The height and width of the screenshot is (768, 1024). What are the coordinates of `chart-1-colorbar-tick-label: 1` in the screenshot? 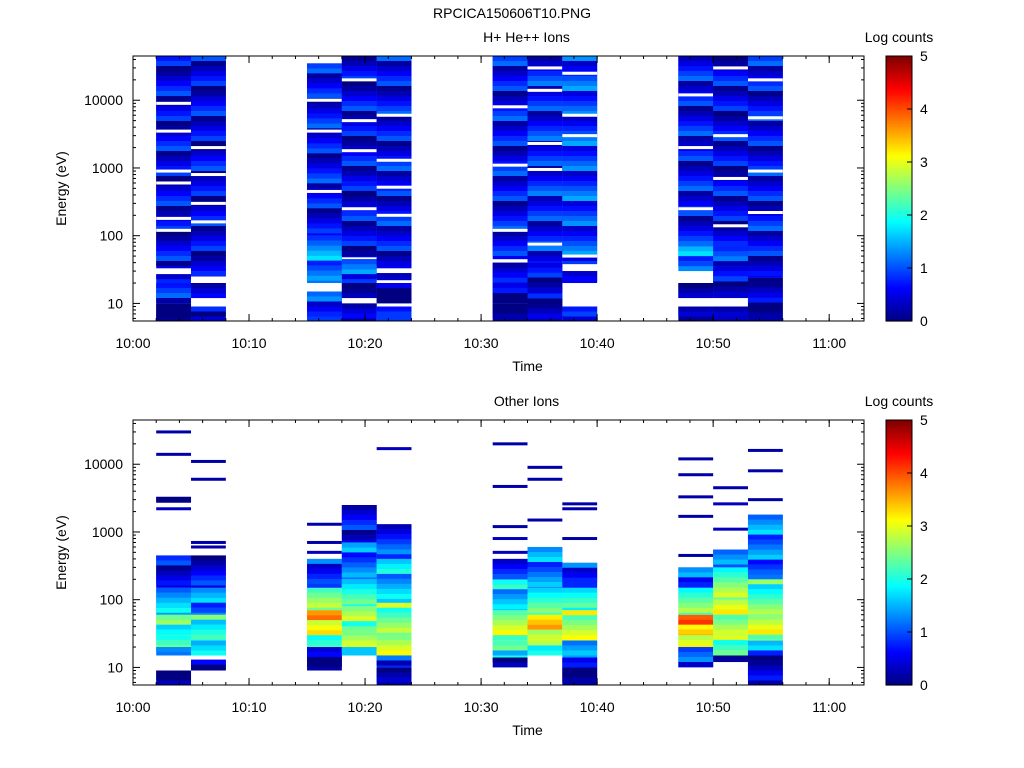 It's located at (924, 632).